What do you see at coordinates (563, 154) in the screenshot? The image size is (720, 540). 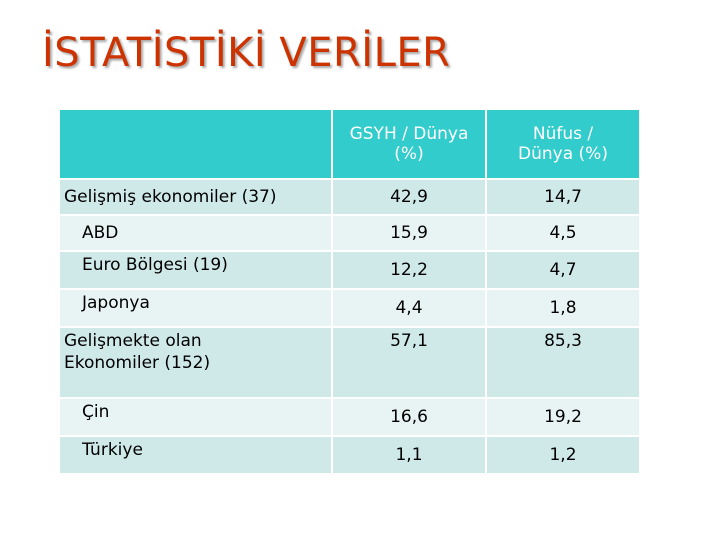 I see `header-nufus-line2: Dünya (%)` at bounding box center [563, 154].